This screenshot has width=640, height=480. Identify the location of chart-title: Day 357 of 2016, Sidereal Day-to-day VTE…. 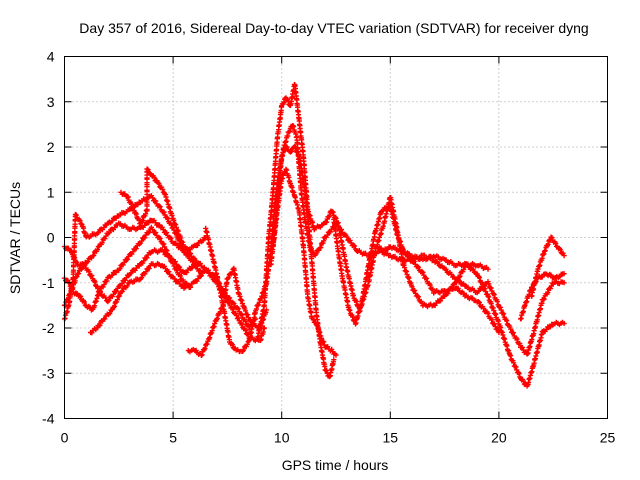
(333, 28).